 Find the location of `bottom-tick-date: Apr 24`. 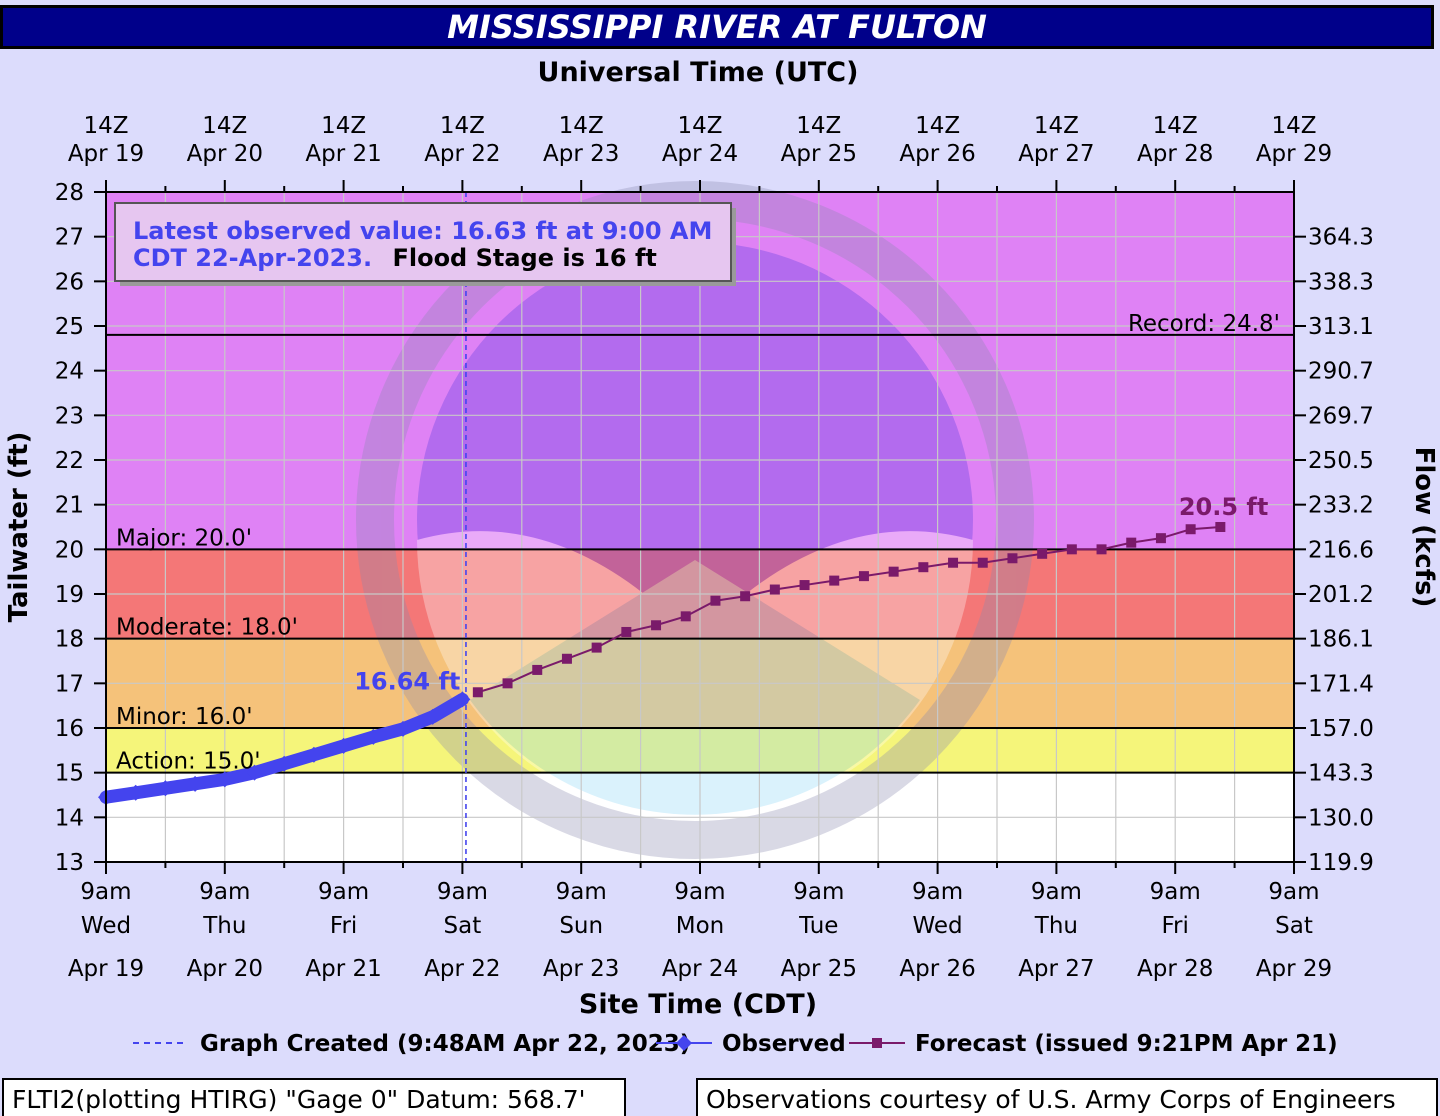

bottom-tick-date: Apr 24 is located at coordinates (700, 969).